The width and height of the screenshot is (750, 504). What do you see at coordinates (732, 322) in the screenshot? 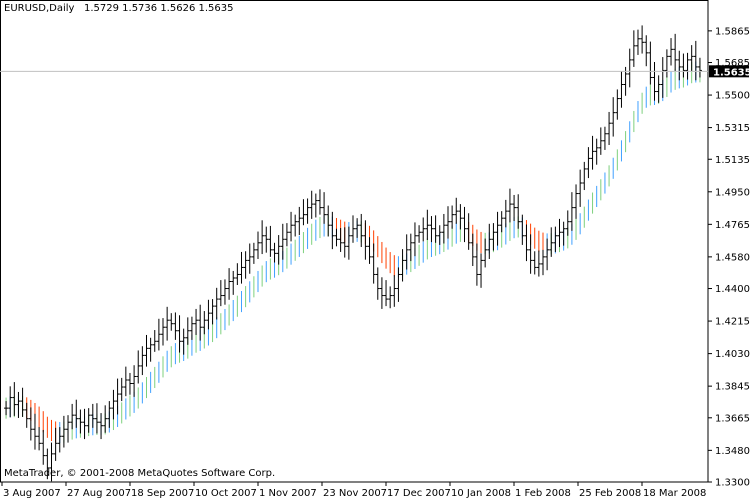
I see `y-tick-label: 1.4215` at bounding box center [732, 322].